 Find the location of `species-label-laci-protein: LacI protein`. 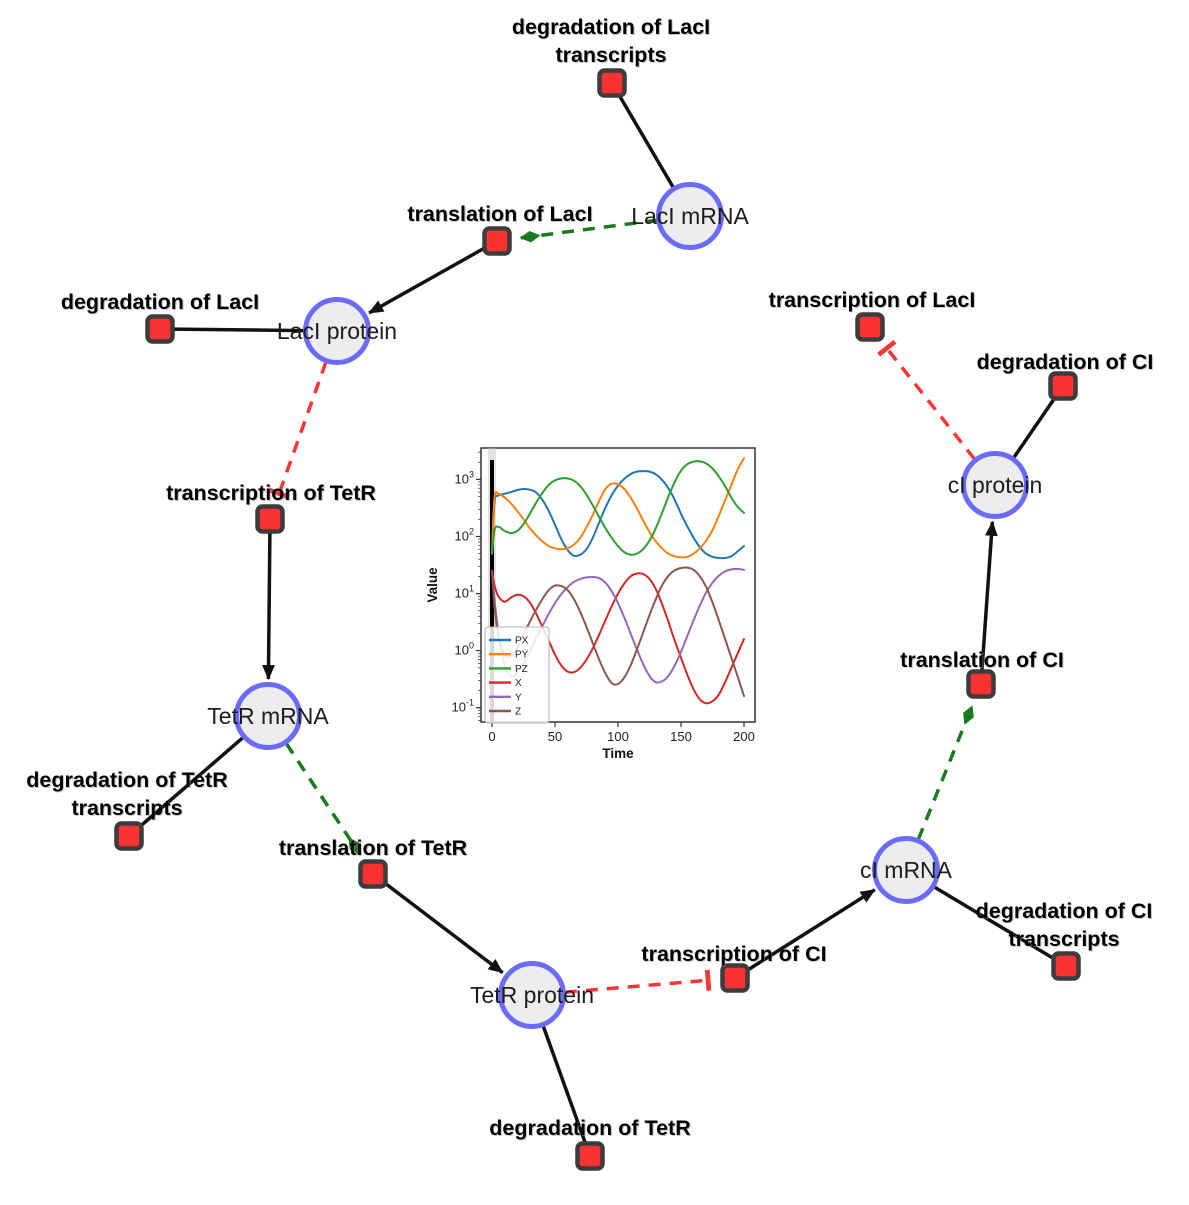

species-label-laci-protein: LacI protein is located at coordinates (337, 331).